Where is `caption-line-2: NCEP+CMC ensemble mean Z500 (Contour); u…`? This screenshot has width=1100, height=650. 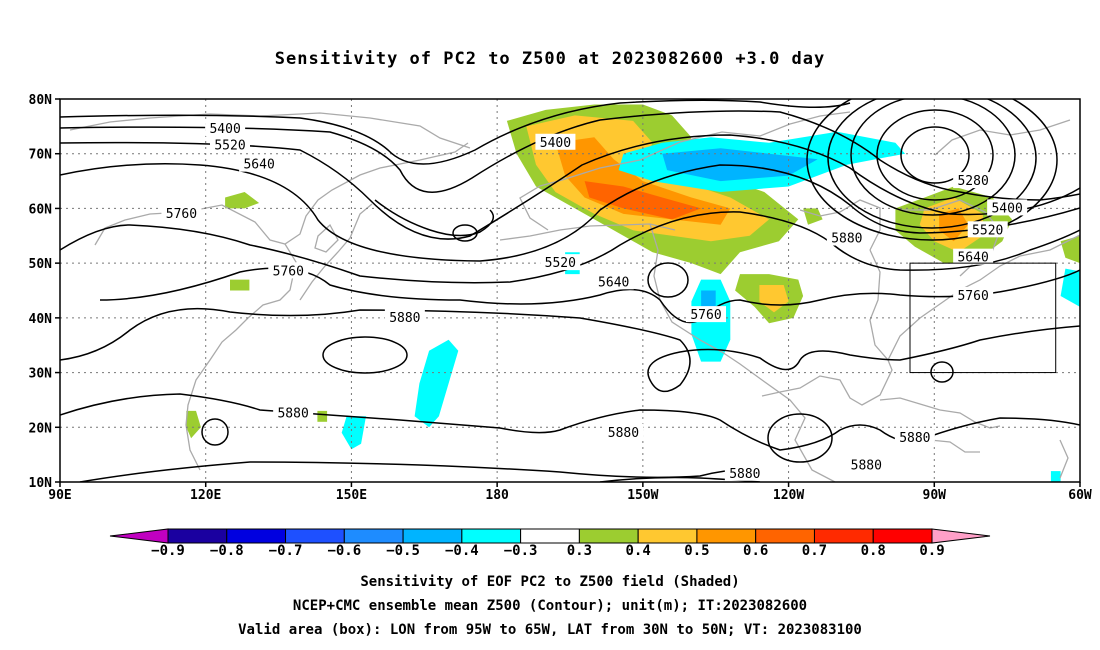
caption-line-2: NCEP+CMC ensemble mean Z500 (Contour); u… is located at coordinates (550, 606).